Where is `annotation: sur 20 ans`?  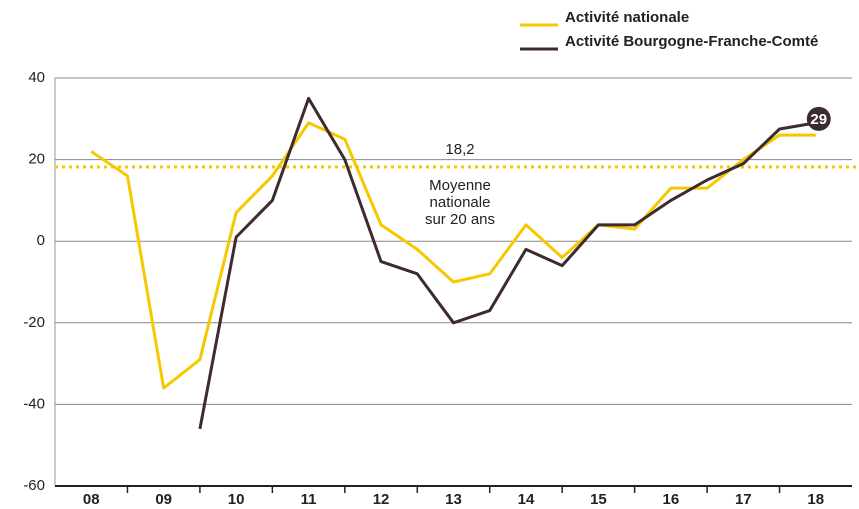
annotation: sur 20 ans is located at coordinates (460, 219).